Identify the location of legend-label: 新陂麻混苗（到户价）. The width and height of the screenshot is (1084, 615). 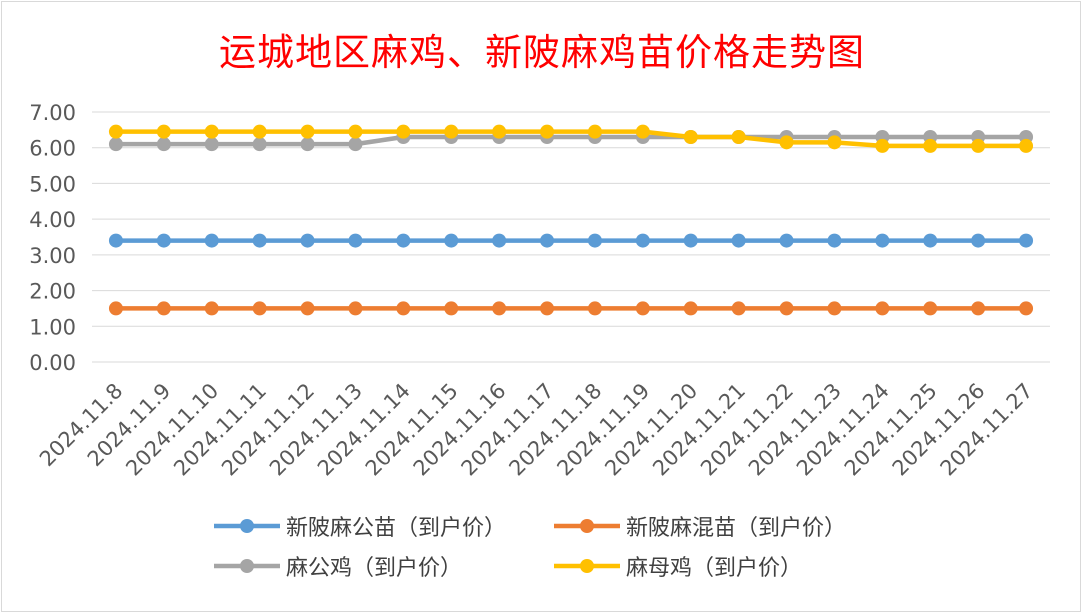
(736, 528).